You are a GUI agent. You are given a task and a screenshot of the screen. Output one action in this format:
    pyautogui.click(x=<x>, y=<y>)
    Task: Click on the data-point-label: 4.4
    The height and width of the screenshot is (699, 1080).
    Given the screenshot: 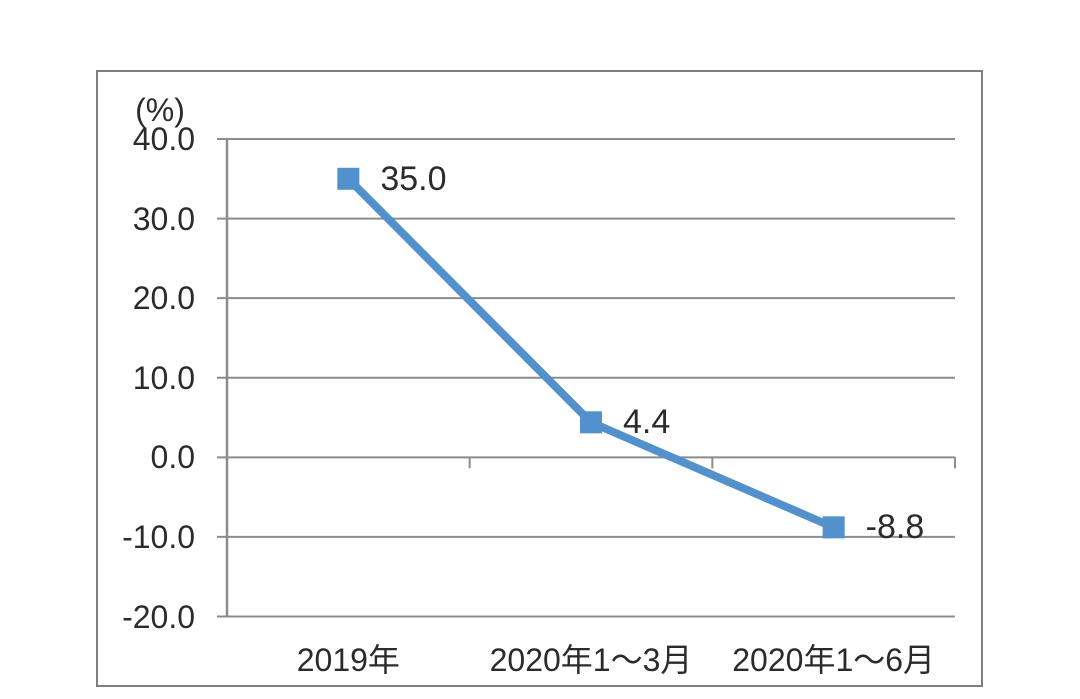 What is the action you would take?
    pyautogui.click(x=647, y=422)
    